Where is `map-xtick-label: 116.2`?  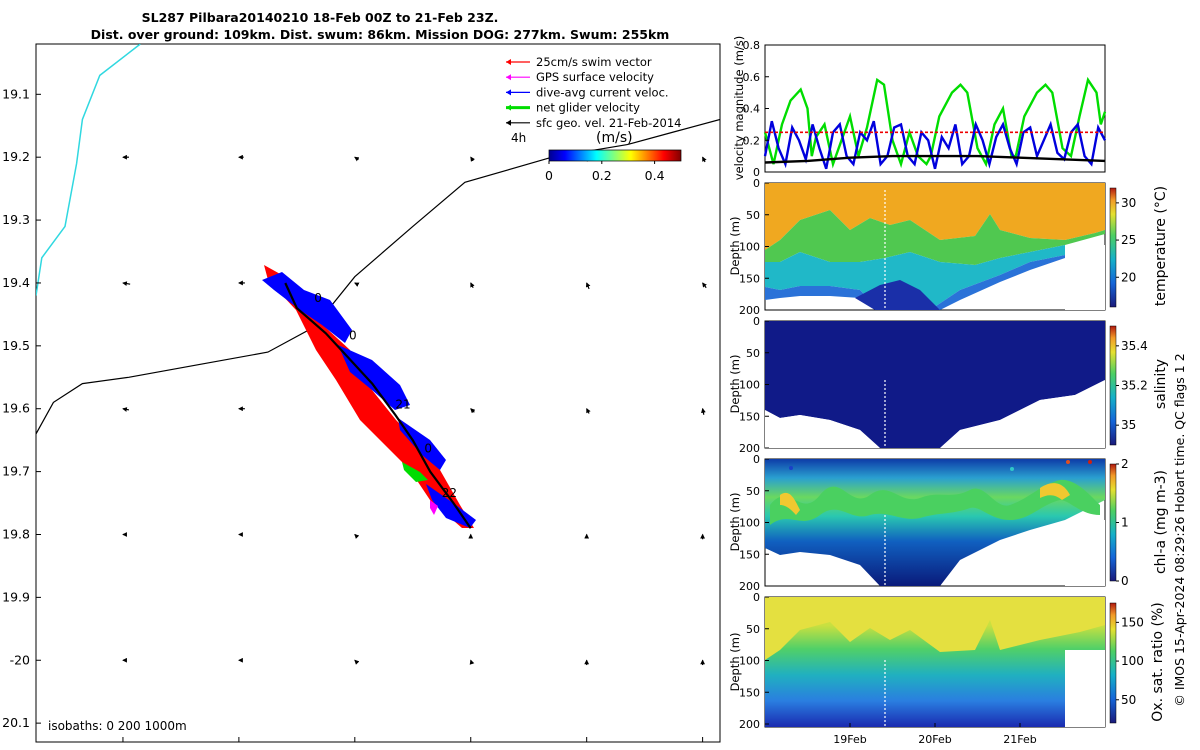
map-xtick-label: 116.2 is located at coordinates (471, 748).